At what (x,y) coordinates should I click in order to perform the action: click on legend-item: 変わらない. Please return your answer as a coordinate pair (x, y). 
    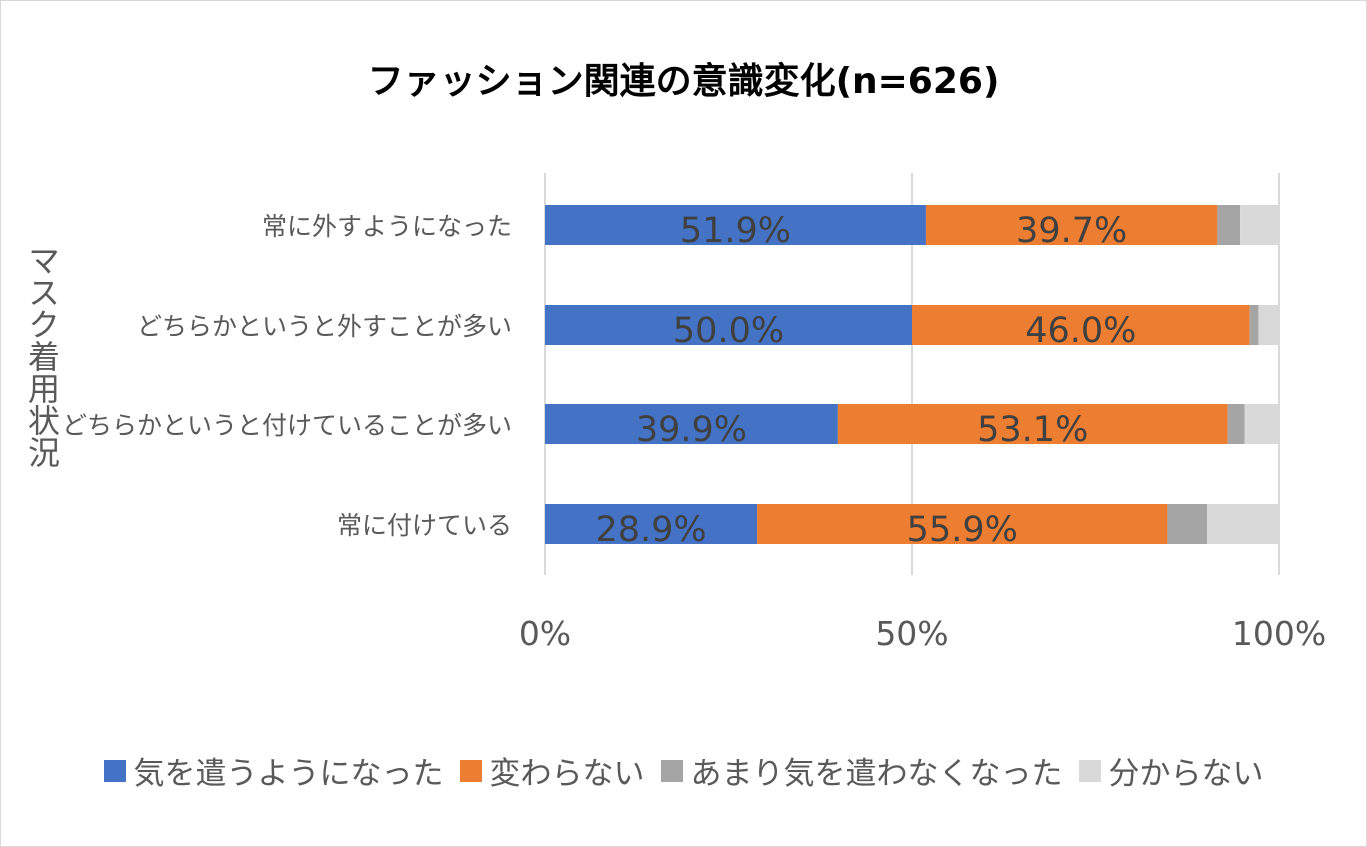
    Looking at the image, I should click on (552, 770).